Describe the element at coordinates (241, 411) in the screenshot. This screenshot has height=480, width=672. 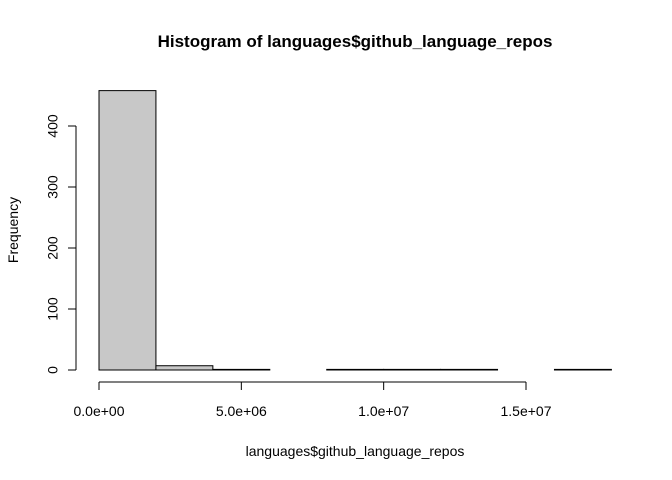
I see `x-tick-label: 5.0e+06` at that location.